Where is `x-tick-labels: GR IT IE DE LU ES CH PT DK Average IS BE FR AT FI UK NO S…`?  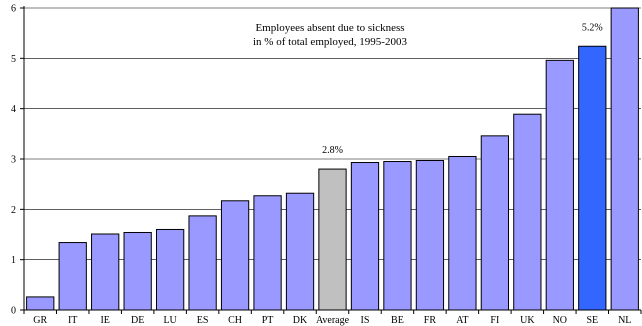
x-tick-labels: GR IT IE DE LU ES CH PT DK Average IS BE FR AT FI UK NO S… is located at coordinates (332, 320).